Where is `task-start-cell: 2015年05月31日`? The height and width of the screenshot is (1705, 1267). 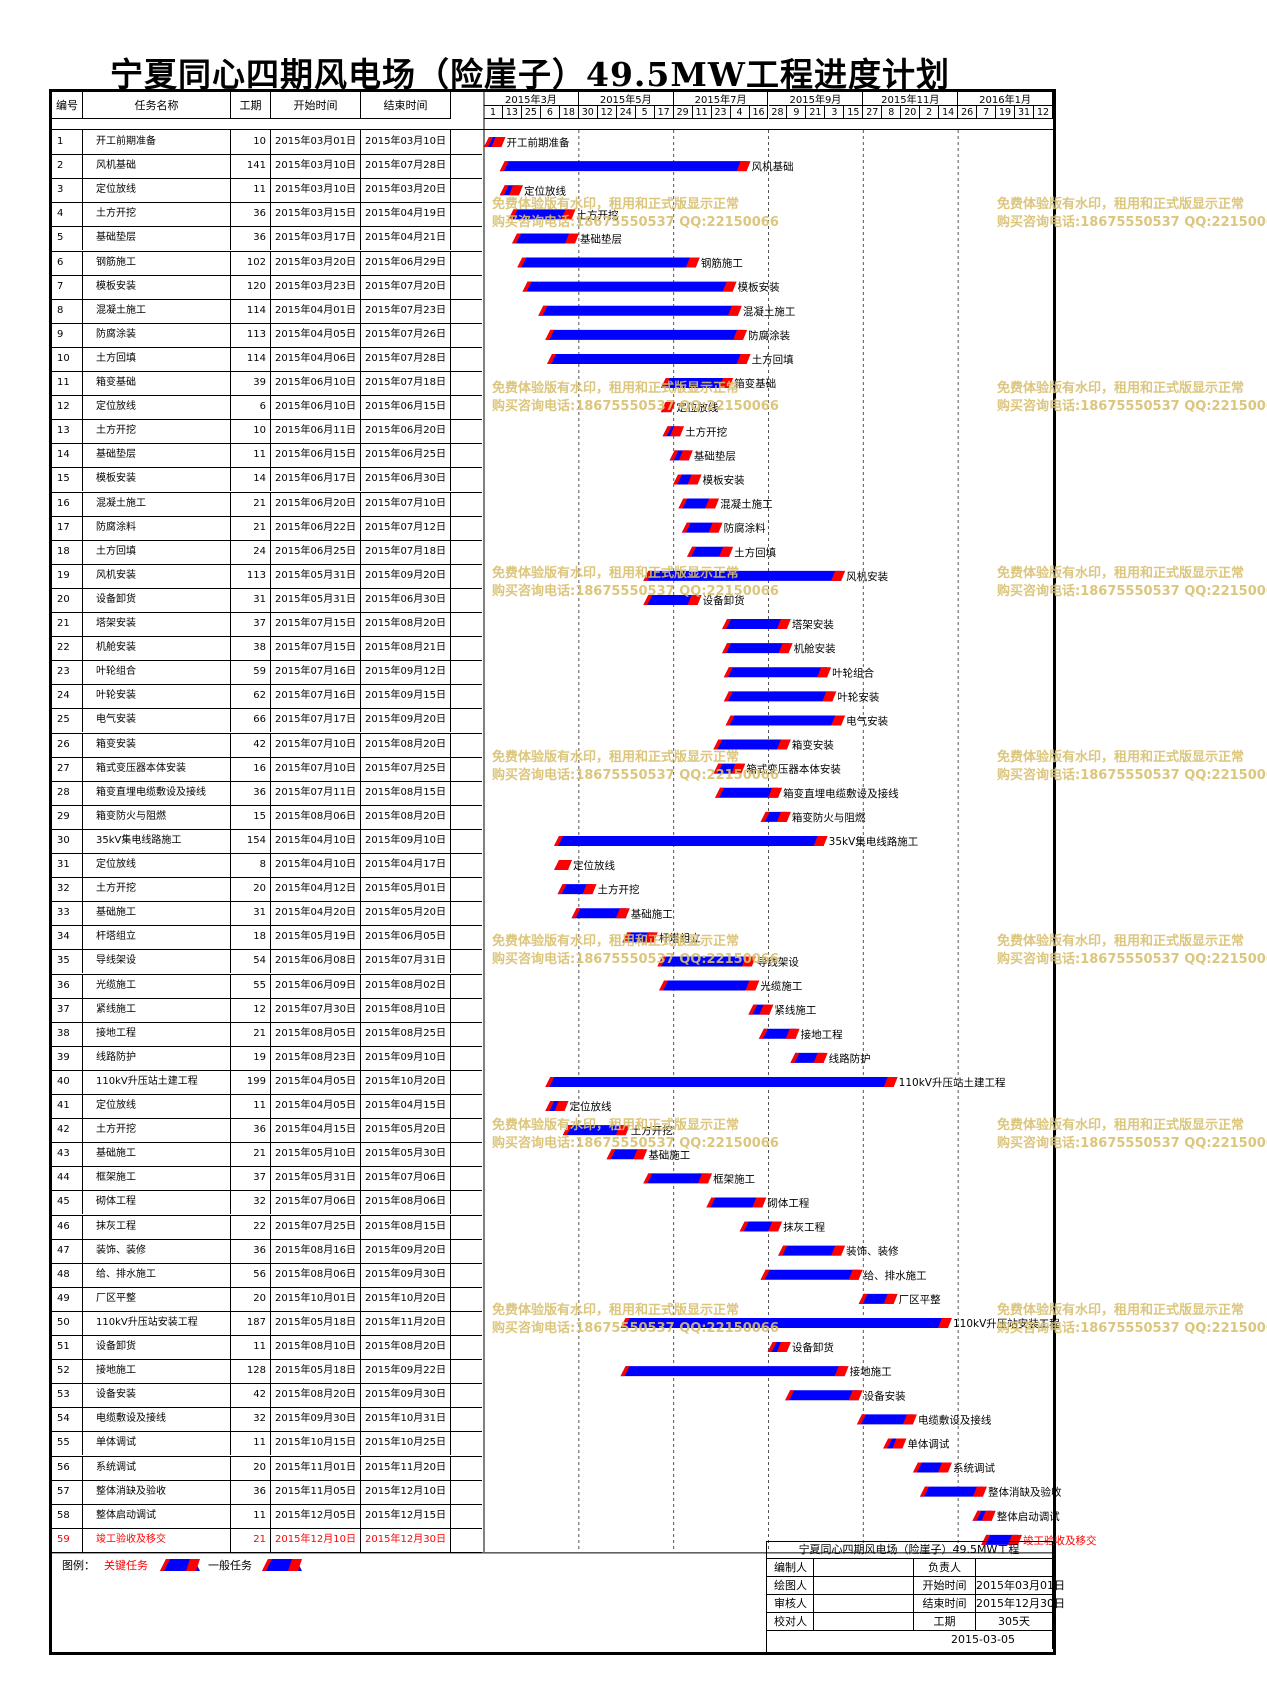
task-start-cell: 2015年05月31日 is located at coordinates (316, 1178).